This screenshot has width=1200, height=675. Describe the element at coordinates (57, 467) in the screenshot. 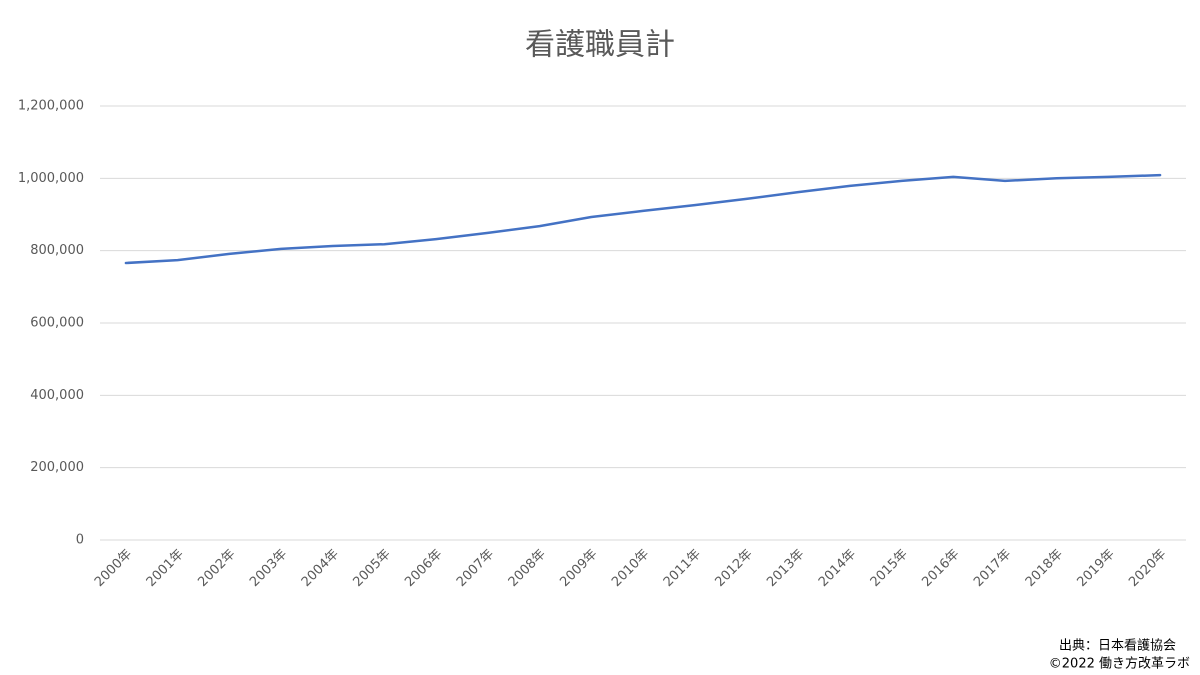

I see `y-tick-label: 200,000` at that location.